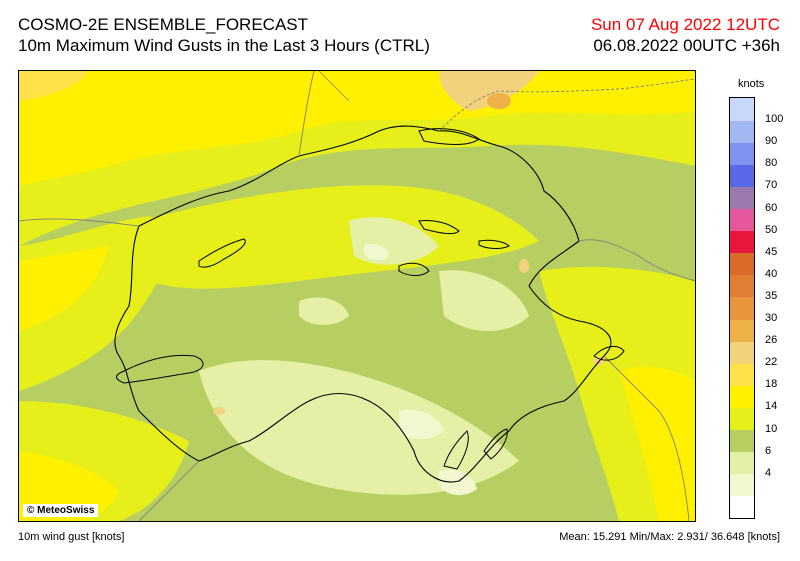 The height and width of the screenshot is (561, 800). I want to click on field-patch-center-east, so click(484, 300).